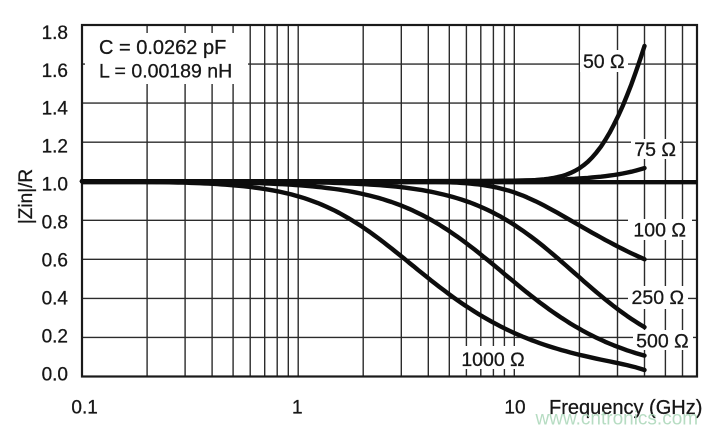  I want to click on svg-text: 1000 Ω, so click(492, 360).